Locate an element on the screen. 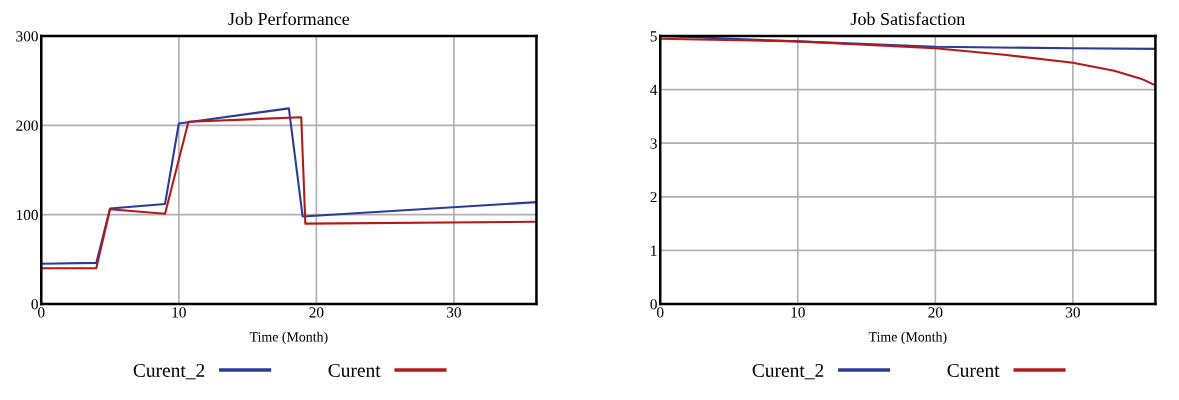 This screenshot has width=1179, height=400. y-tick-label: 1 is located at coordinates (654, 250).